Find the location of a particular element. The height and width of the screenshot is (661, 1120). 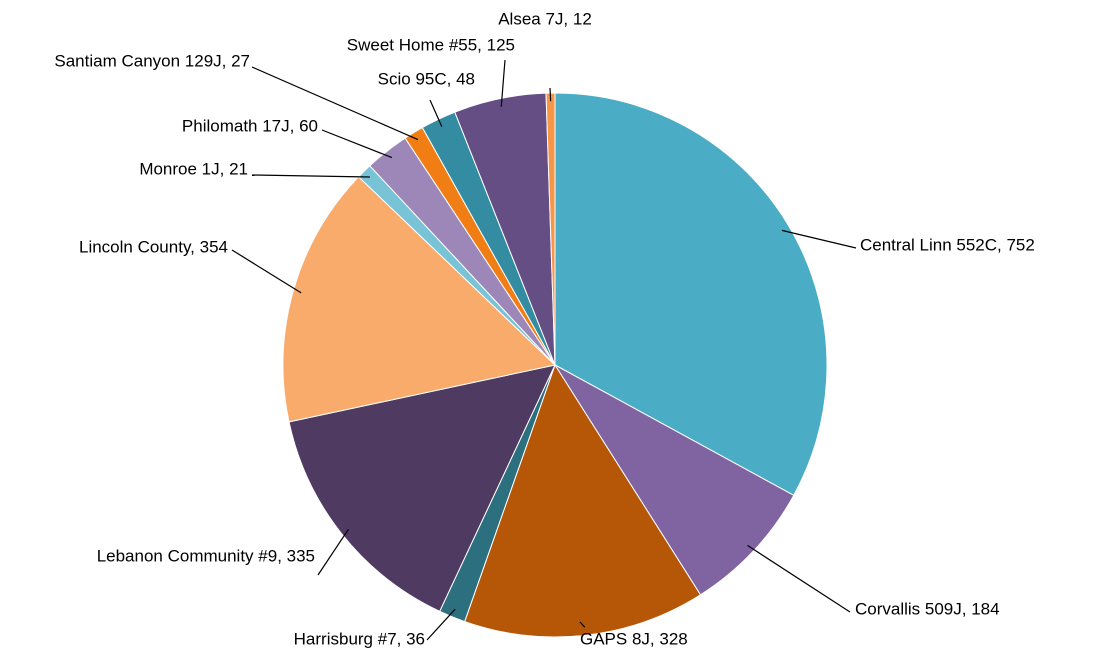

data-label: Philomath 17J, 60 is located at coordinates (250, 125).